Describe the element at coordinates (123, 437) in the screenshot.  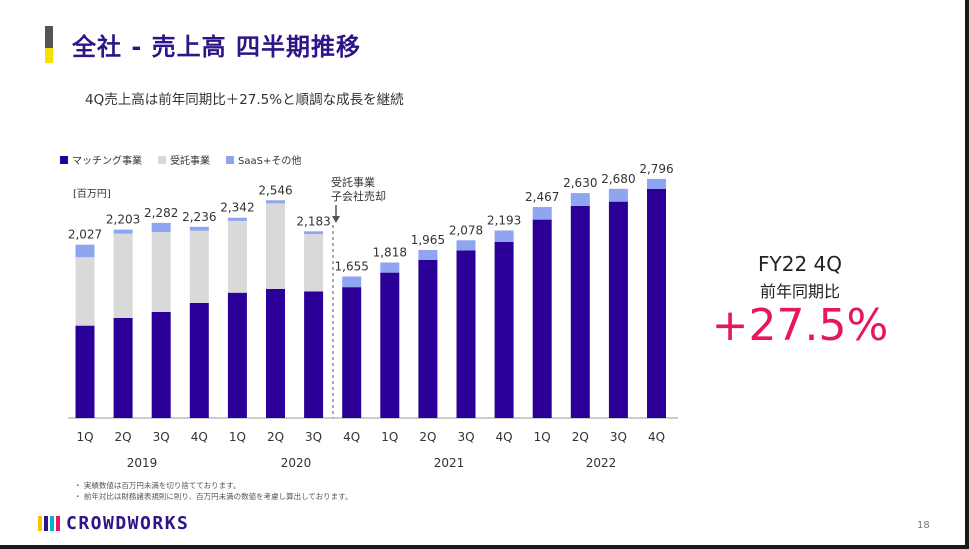
I see `x-tick-label-1: 2Q` at that location.